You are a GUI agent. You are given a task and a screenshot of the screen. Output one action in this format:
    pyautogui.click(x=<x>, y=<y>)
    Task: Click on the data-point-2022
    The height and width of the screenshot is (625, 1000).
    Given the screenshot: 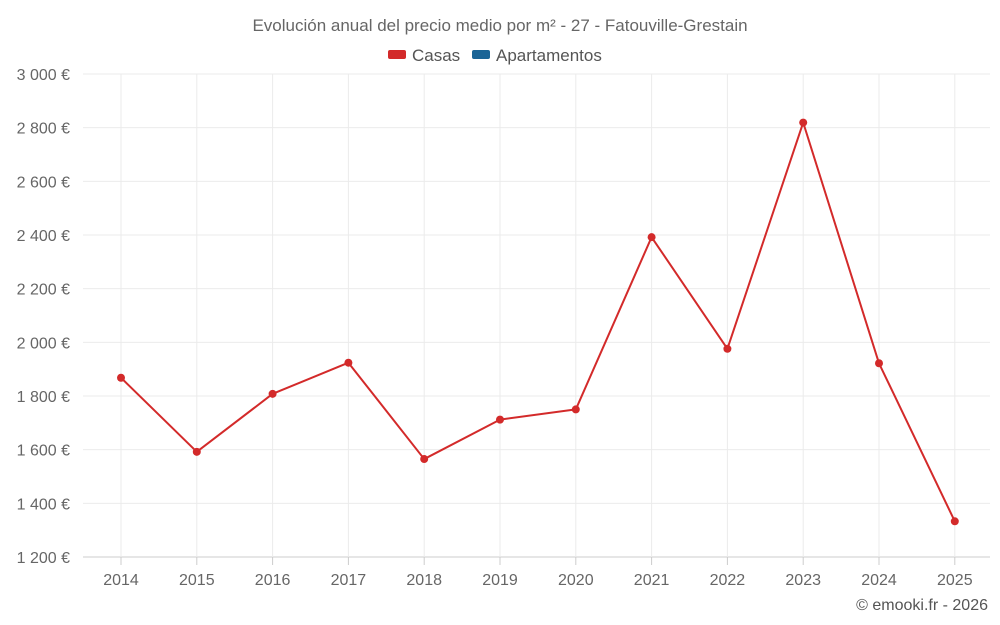 What is the action you would take?
    pyautogui.click(x=727, y=348)
    